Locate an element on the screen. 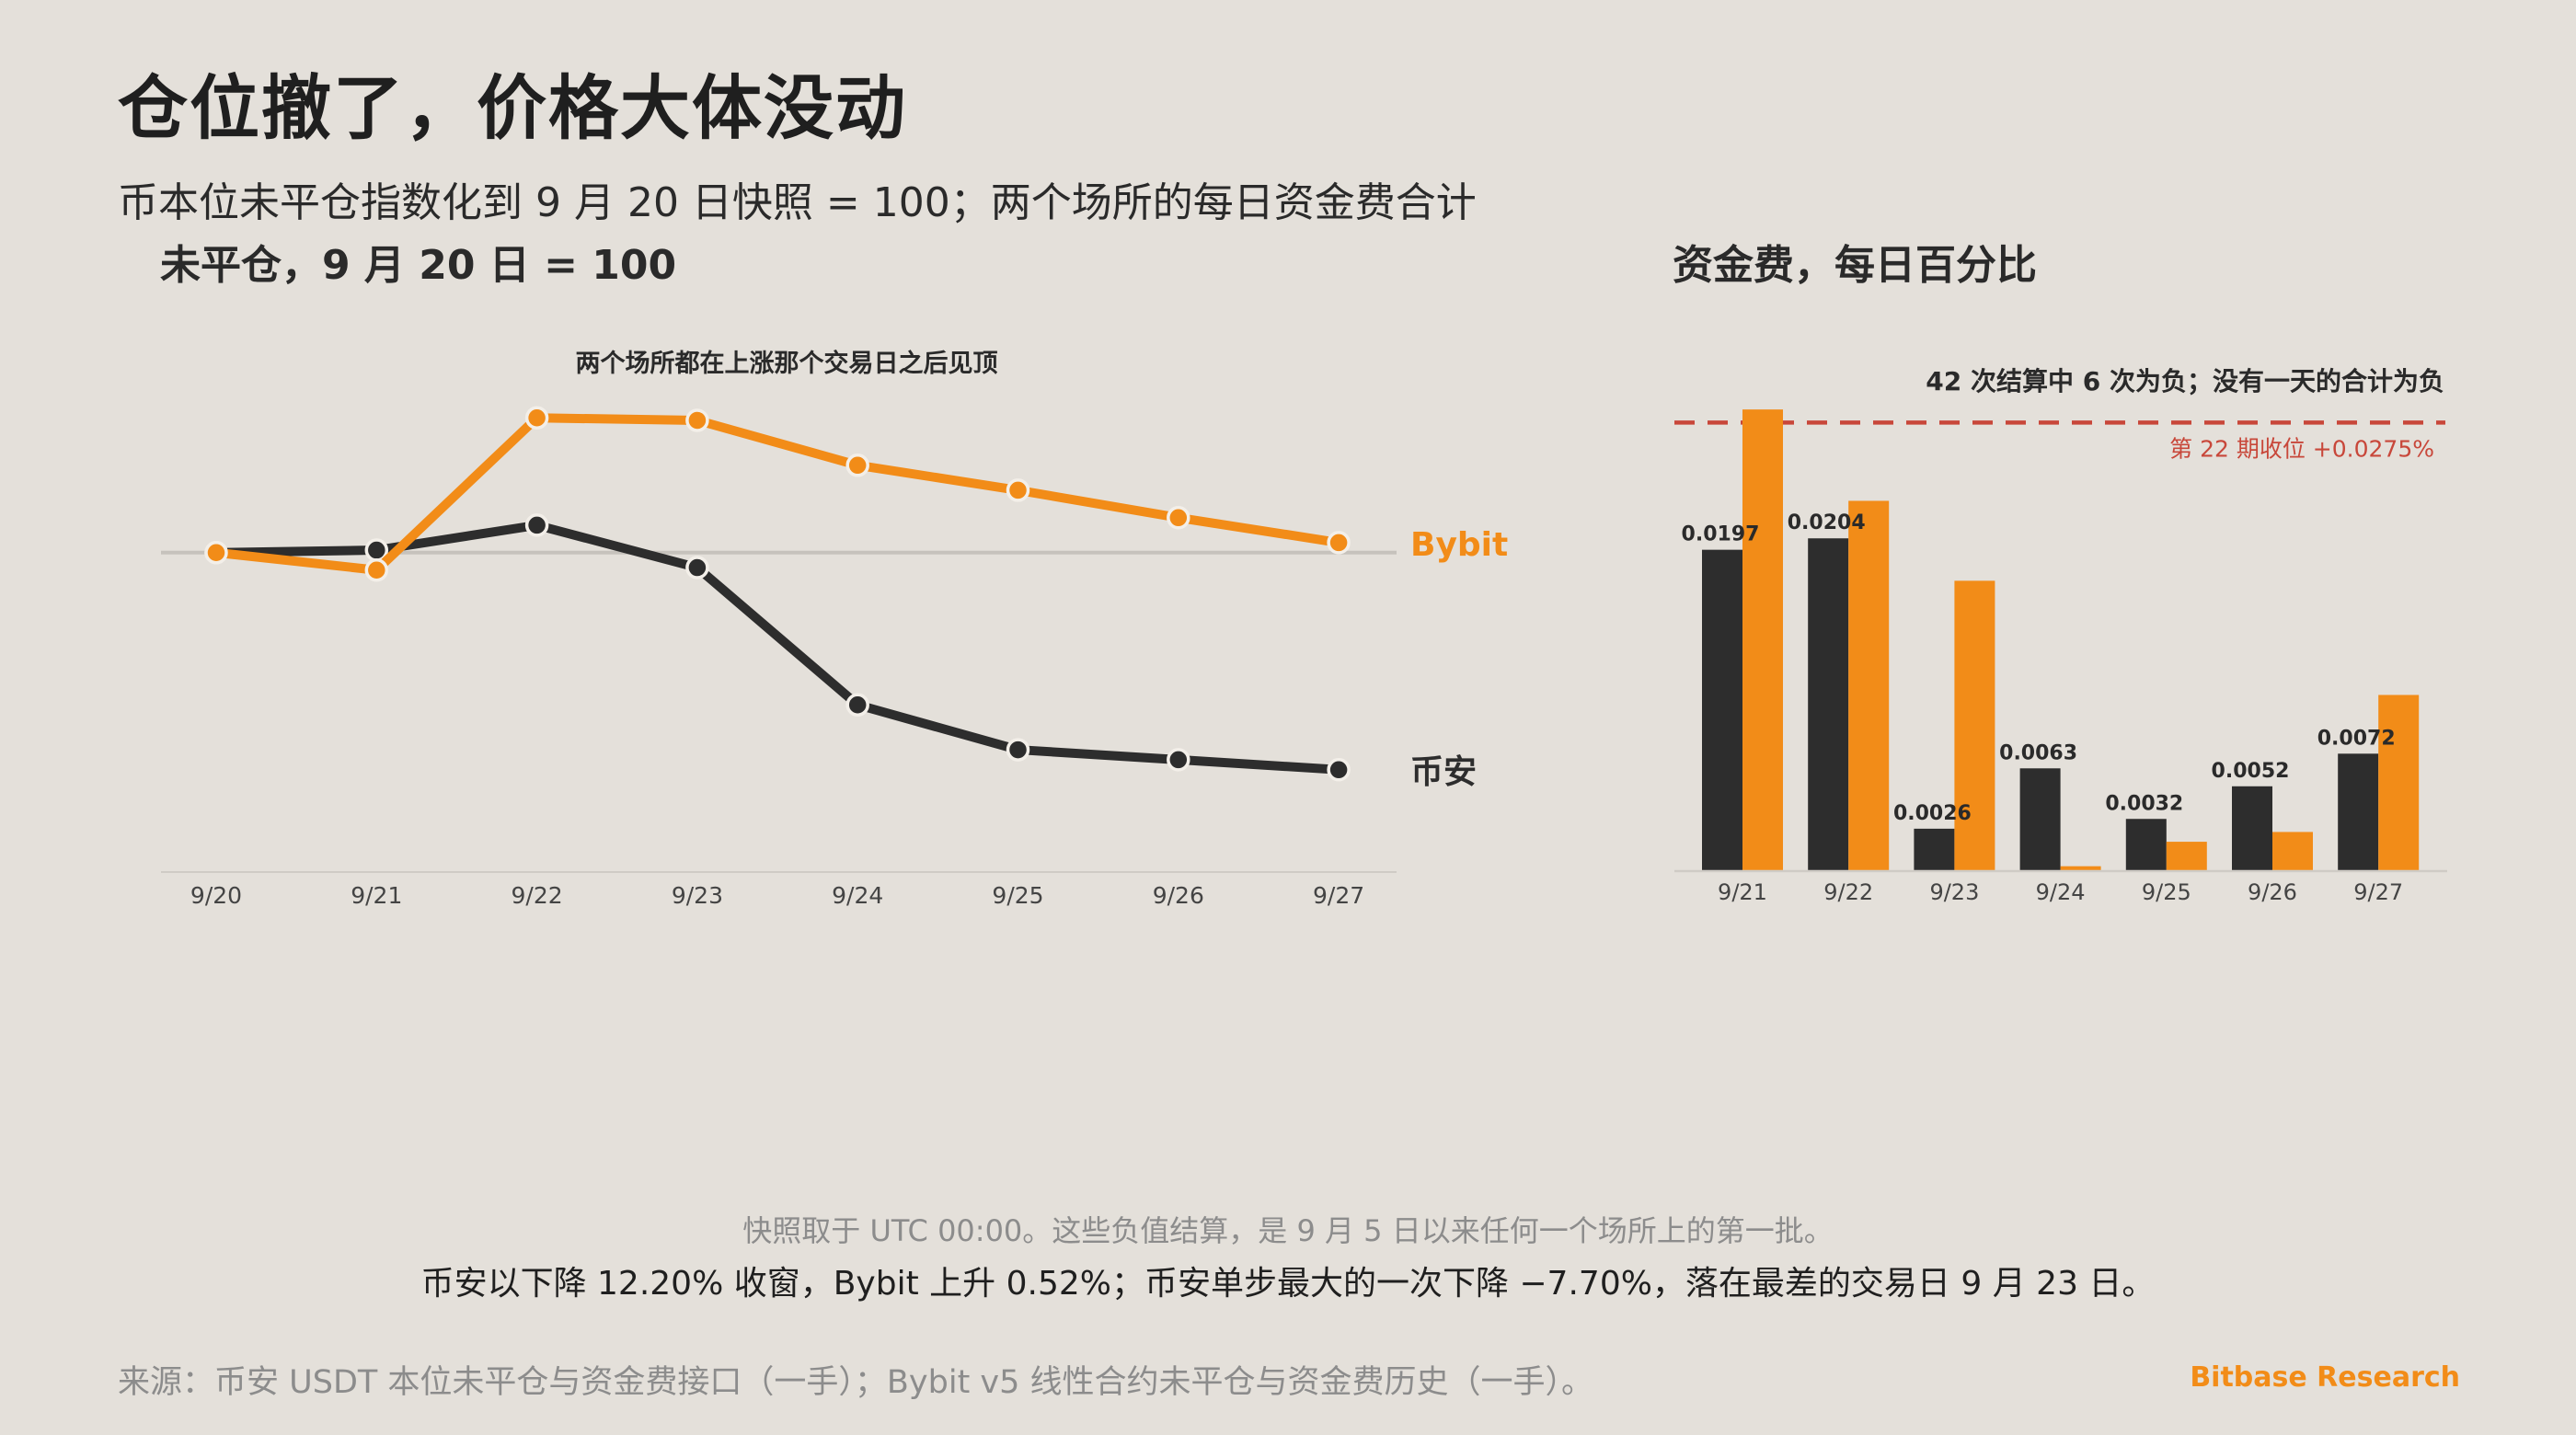 The height and width of the screenshot is (1435, 2576). open-interest-chart-title: 未平仓，9 月 20 日 = 100 is located at coordinates (418, 265).